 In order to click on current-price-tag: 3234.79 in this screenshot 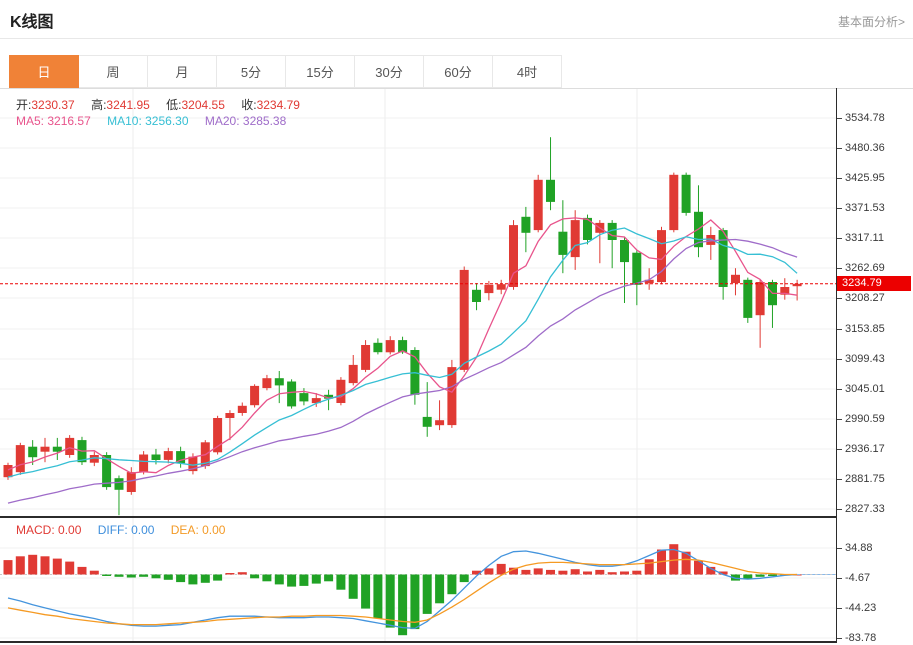, I will do `click(874, 283)`.